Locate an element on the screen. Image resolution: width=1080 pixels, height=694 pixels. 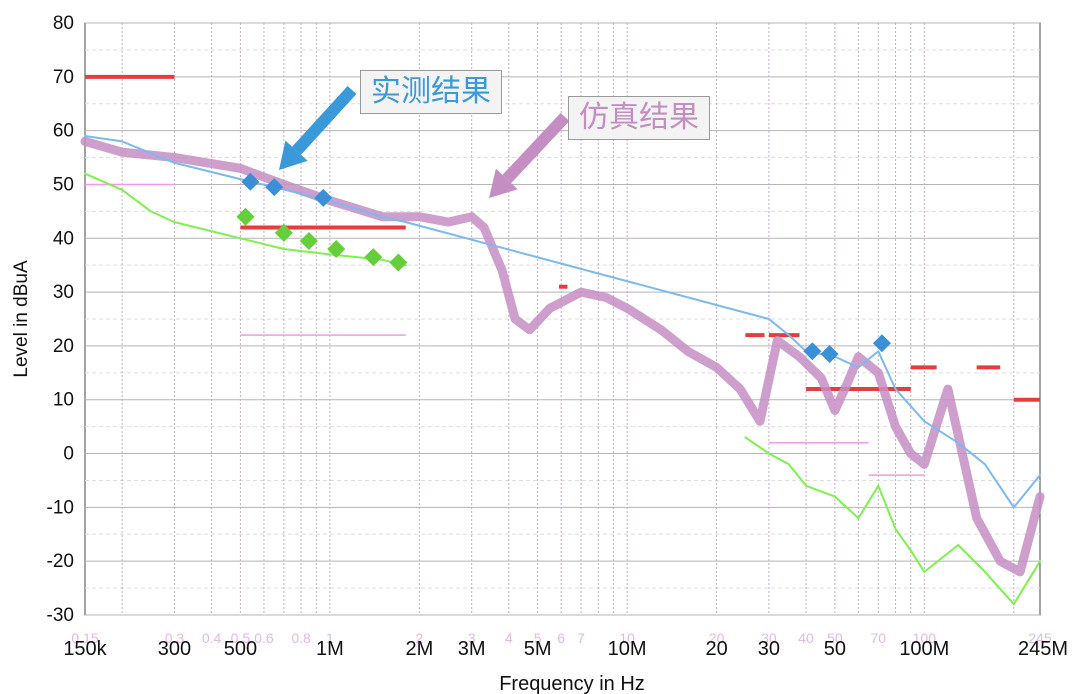
x-minor-tick-label: 0.5 is located at coordinates (241, 638).